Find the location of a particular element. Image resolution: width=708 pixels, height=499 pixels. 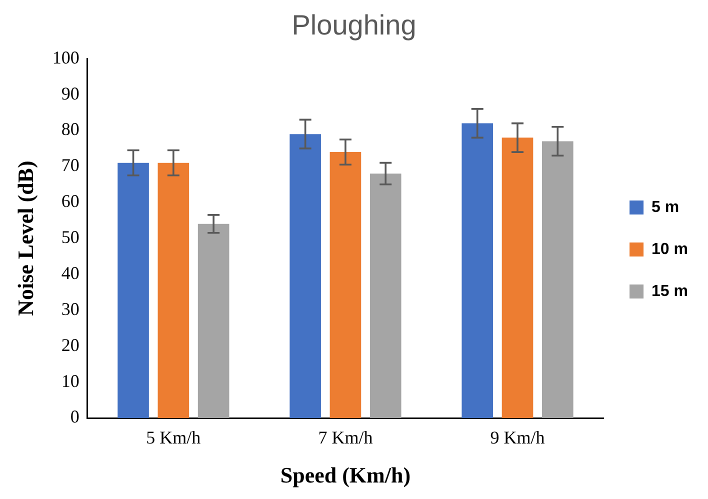

y-tick-label: 50 is located at coordinates (70, 237).